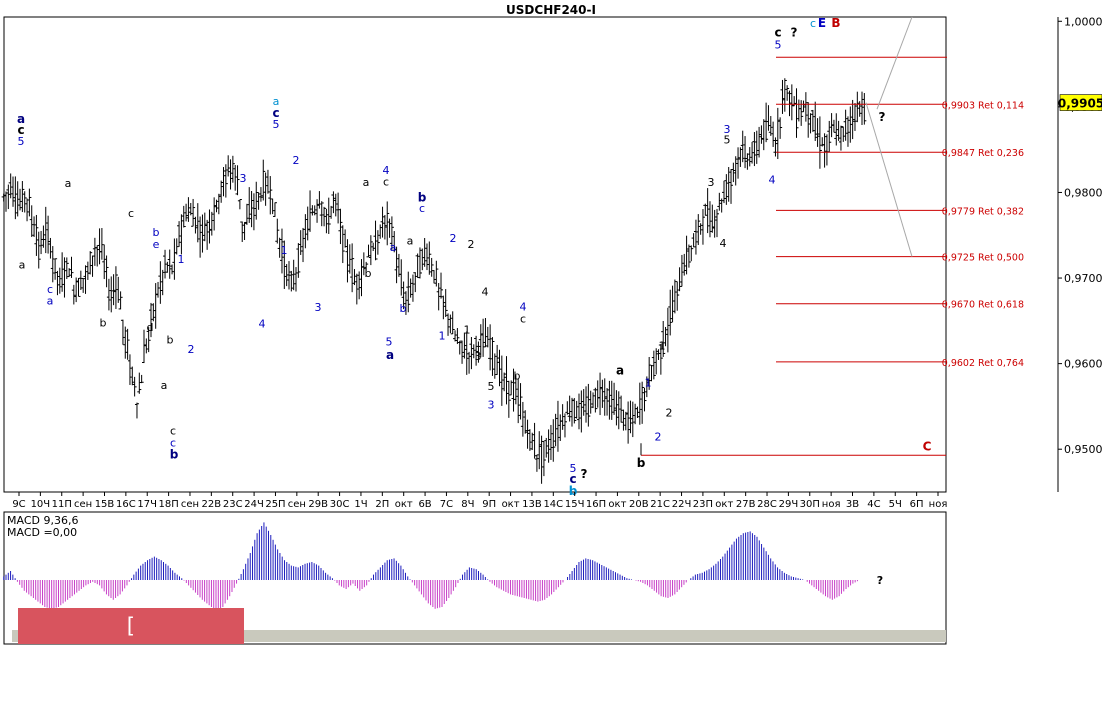  What do you see at coordinates (551, 10) in the screenshot?
I see `chart-title: USDCHF240-I` at bounding box center [551, 10].